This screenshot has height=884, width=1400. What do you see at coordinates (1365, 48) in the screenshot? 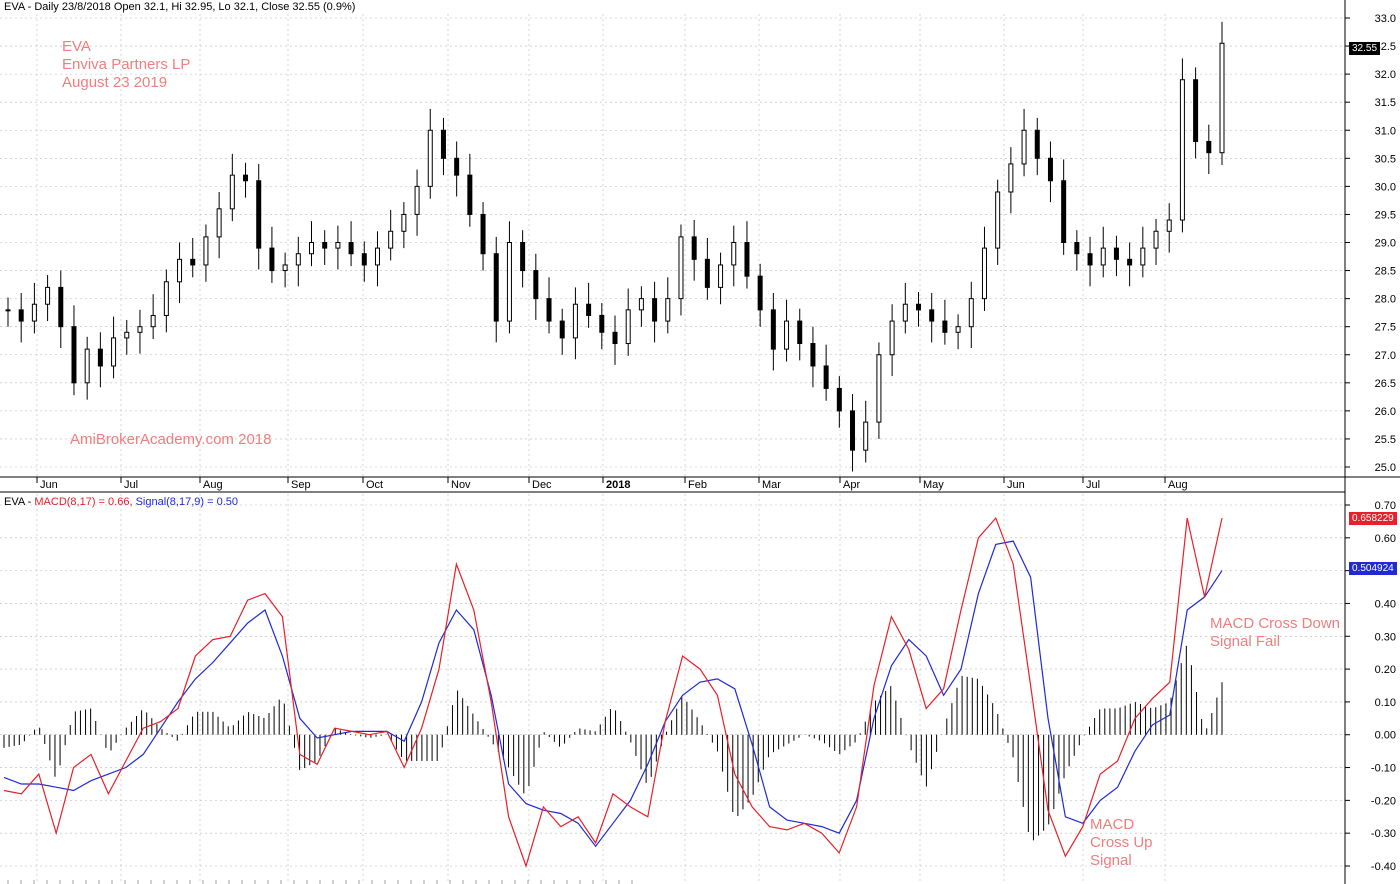
I see `last-close-tag: 32.55` at bounding box center [1365, 48].